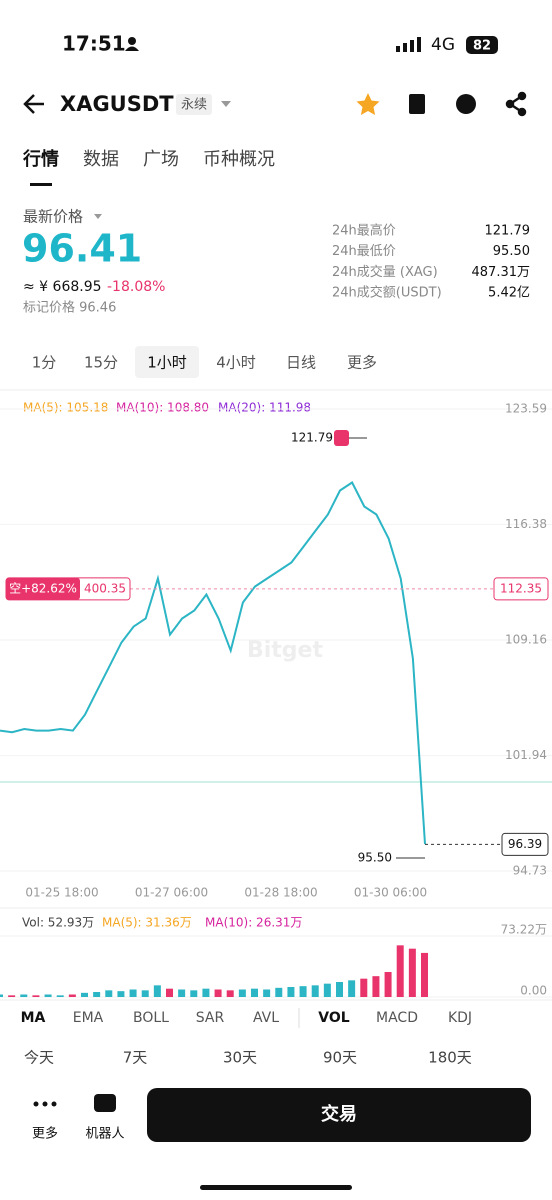  I want to click on indicator: EMA, so click(88, 1018).